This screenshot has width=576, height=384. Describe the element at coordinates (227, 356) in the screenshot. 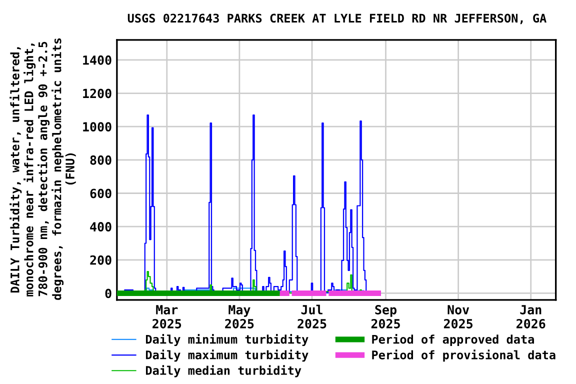

I see `legend-label: Daily maximum turbidity` at that location.